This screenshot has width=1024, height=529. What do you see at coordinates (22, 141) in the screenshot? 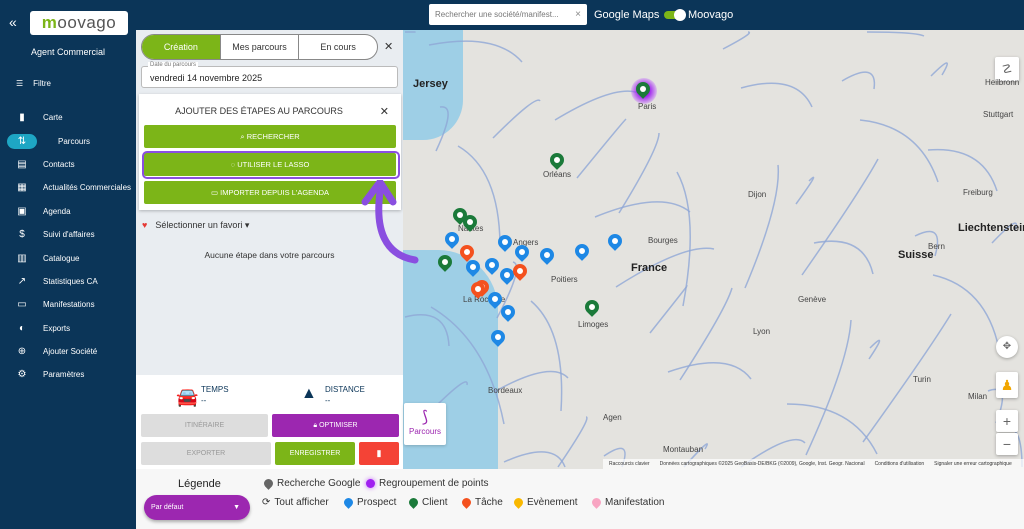
I see `route-icon: ⇅` at bounding box center [22, 141].